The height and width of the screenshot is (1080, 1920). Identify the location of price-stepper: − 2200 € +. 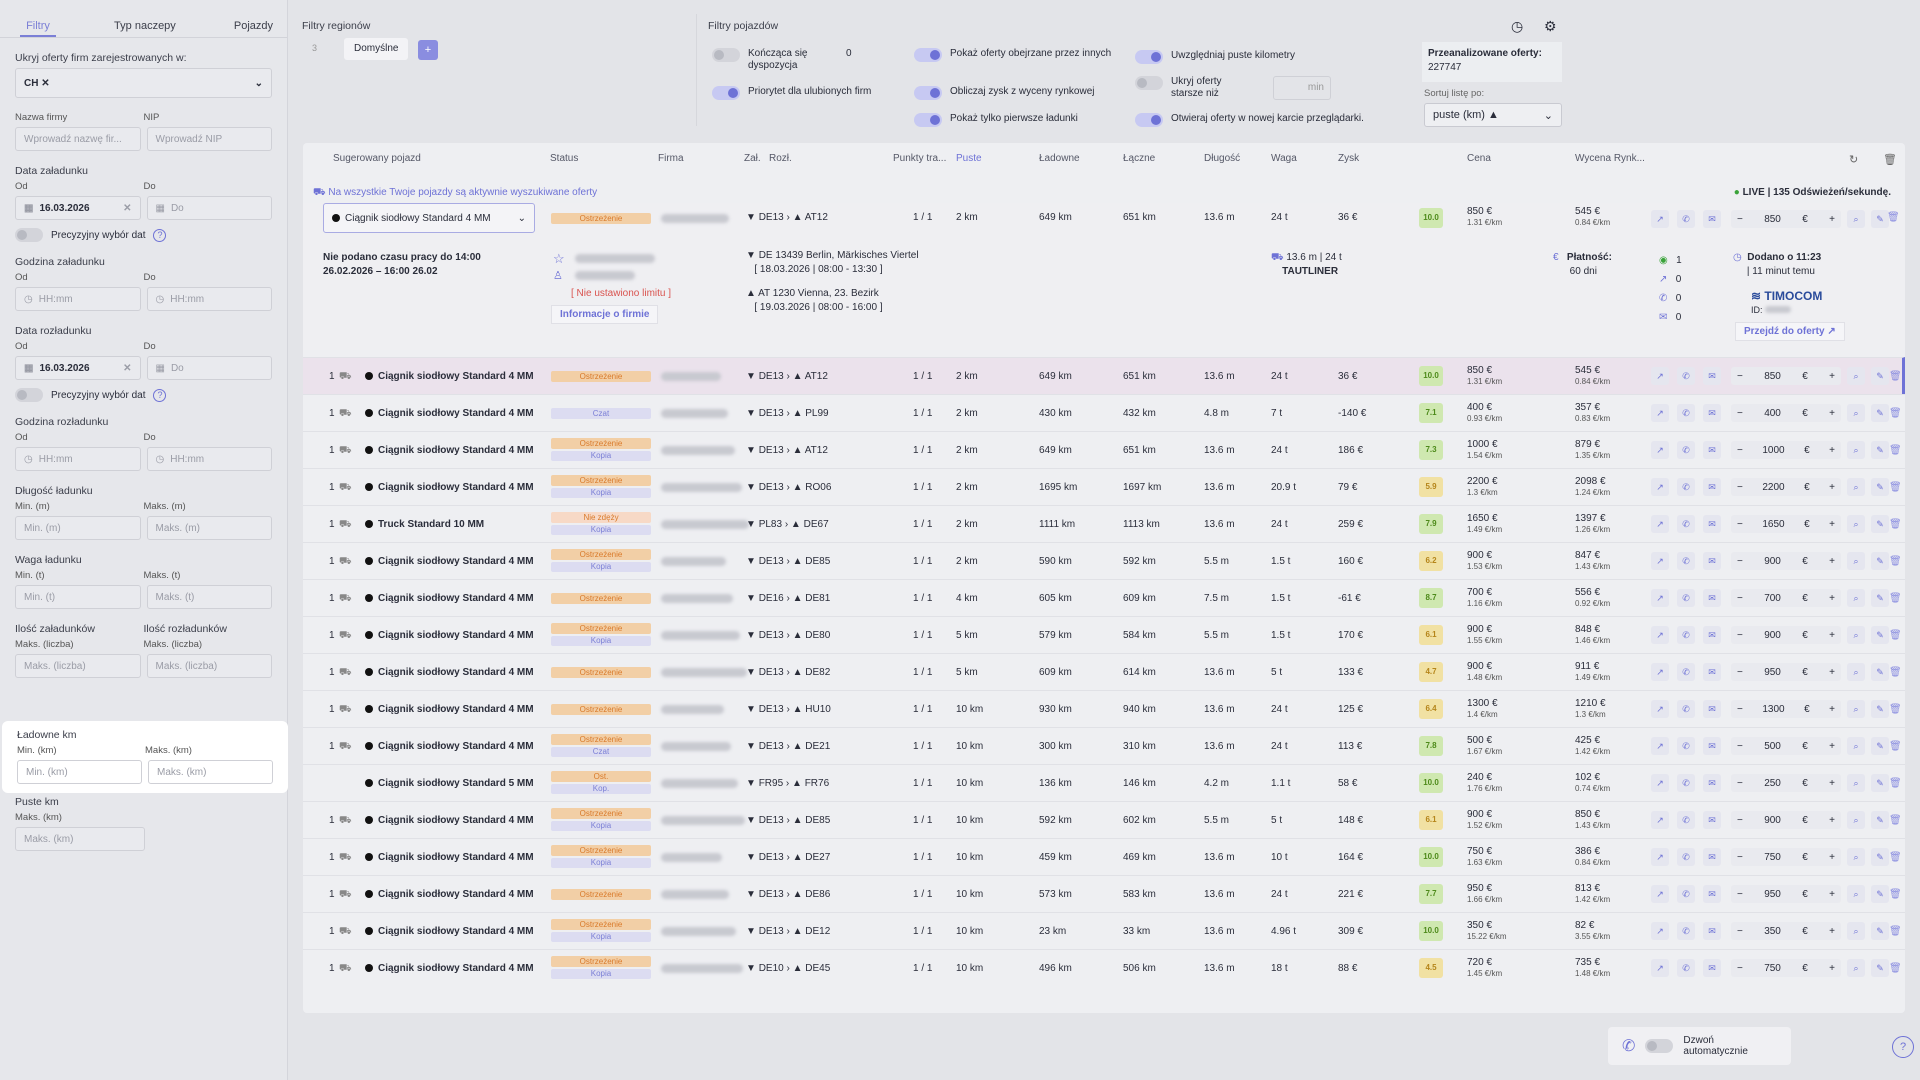
(1786, 487).